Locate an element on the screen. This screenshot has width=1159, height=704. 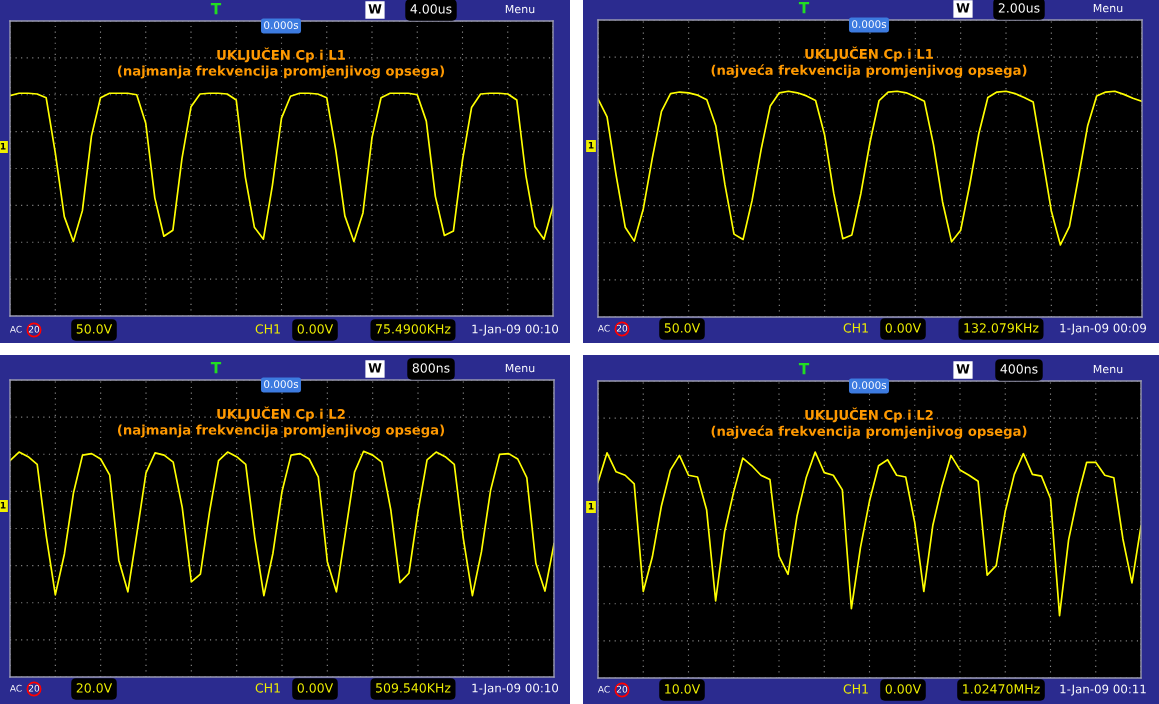
text: 1-Jan-09 00:09 is located at coordinates (1103, 329).